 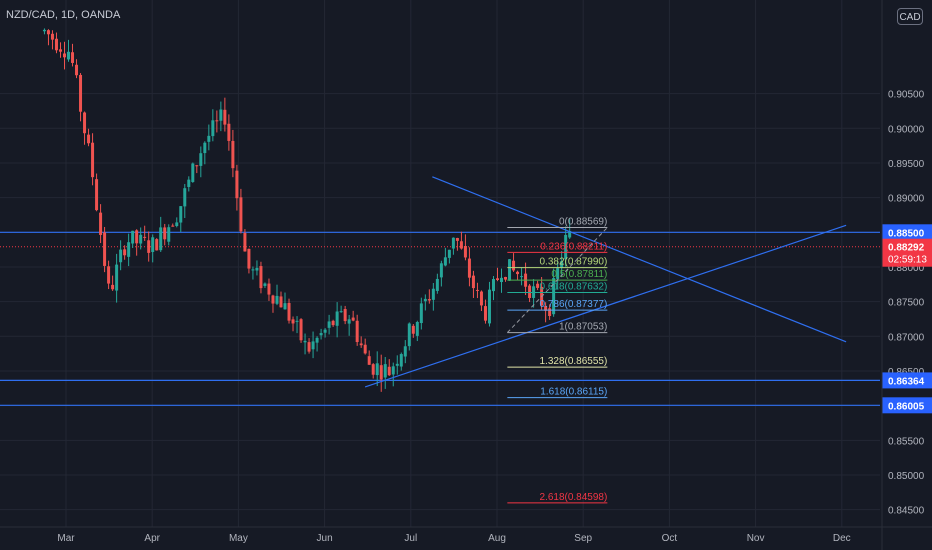 What do you see at coordinates (583, 222) in the screenshot?
I see `fib-level-label: 0(0.88569)` at bounding box center [583, 222].